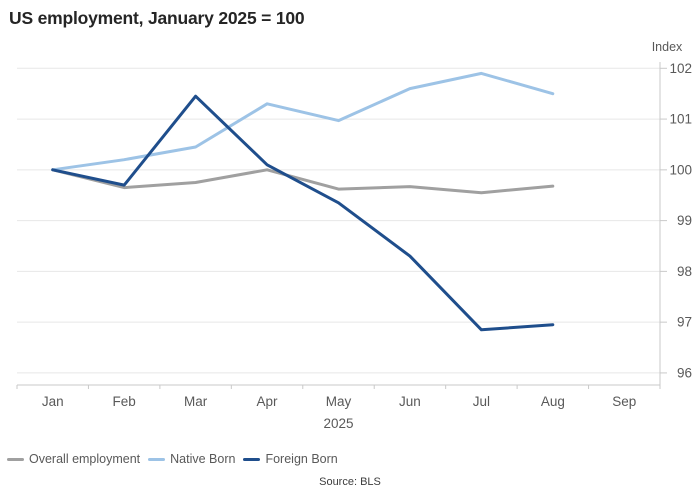 This screenshot has height=500, width=700. I want to click on x-tick-label: Feb, so click(124, 401).